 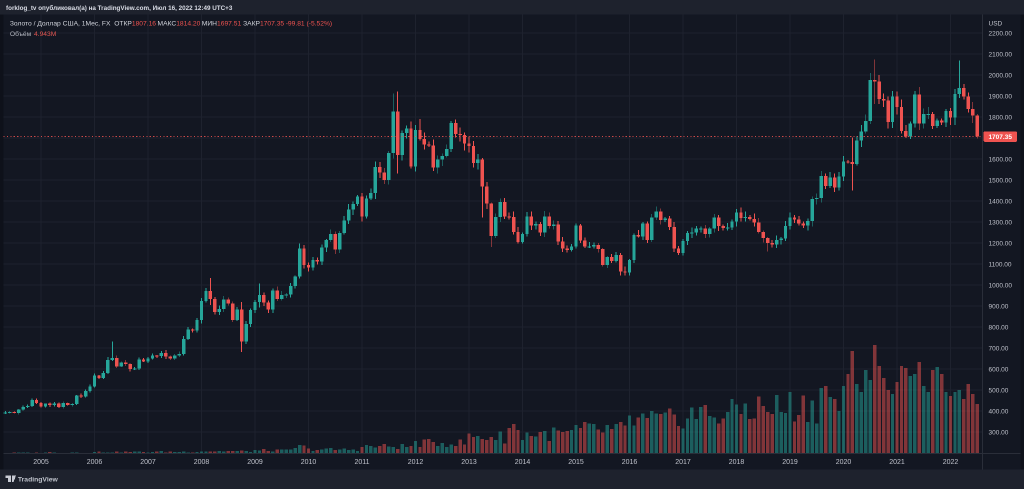 What do you see at coordinates (255, 462) in the screenshot?
I see `svg-text: 2009` at bounding box center [255, 462].